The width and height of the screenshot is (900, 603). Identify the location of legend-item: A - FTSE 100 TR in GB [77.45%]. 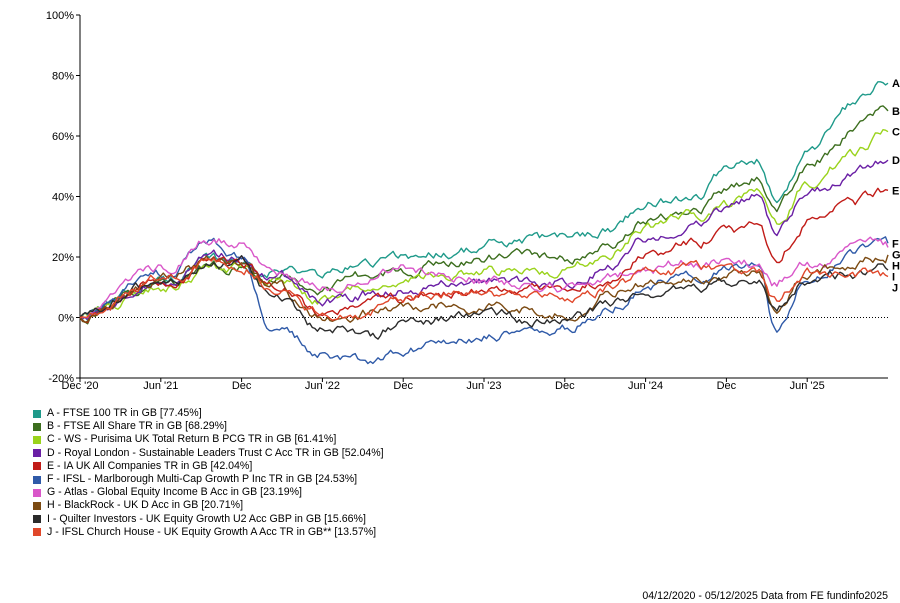
(208, 413).